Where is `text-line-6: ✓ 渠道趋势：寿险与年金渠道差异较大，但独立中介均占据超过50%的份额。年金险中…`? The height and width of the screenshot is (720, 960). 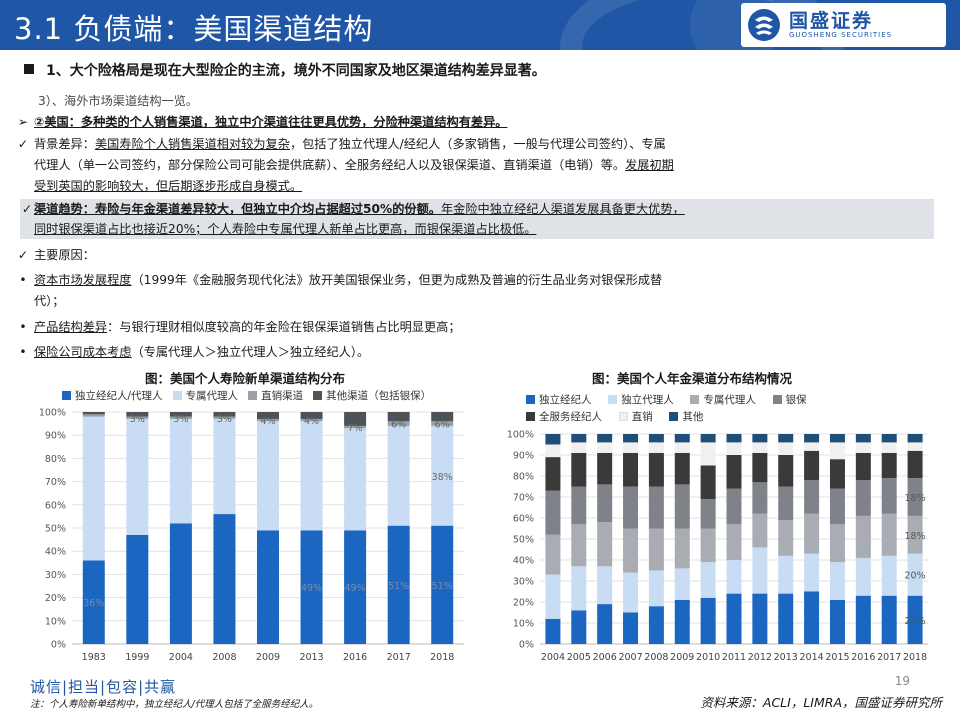
text-line-6: ✓ 渠道趋势：寿险与年金渠道差异较大，但独立中介均占据超过50%的份额。年金险中… is located at coordinates (477, 209).